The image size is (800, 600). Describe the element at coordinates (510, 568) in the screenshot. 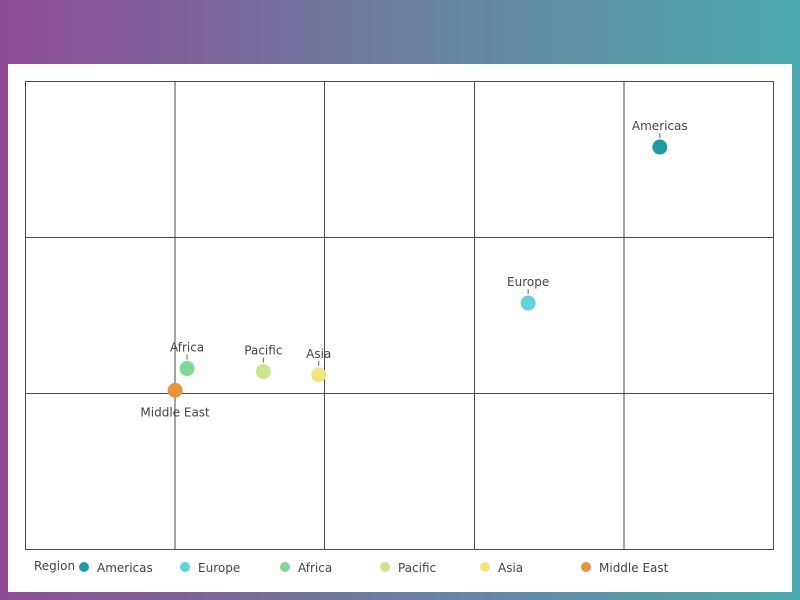

I see `legend-entry: Asia` at that location.